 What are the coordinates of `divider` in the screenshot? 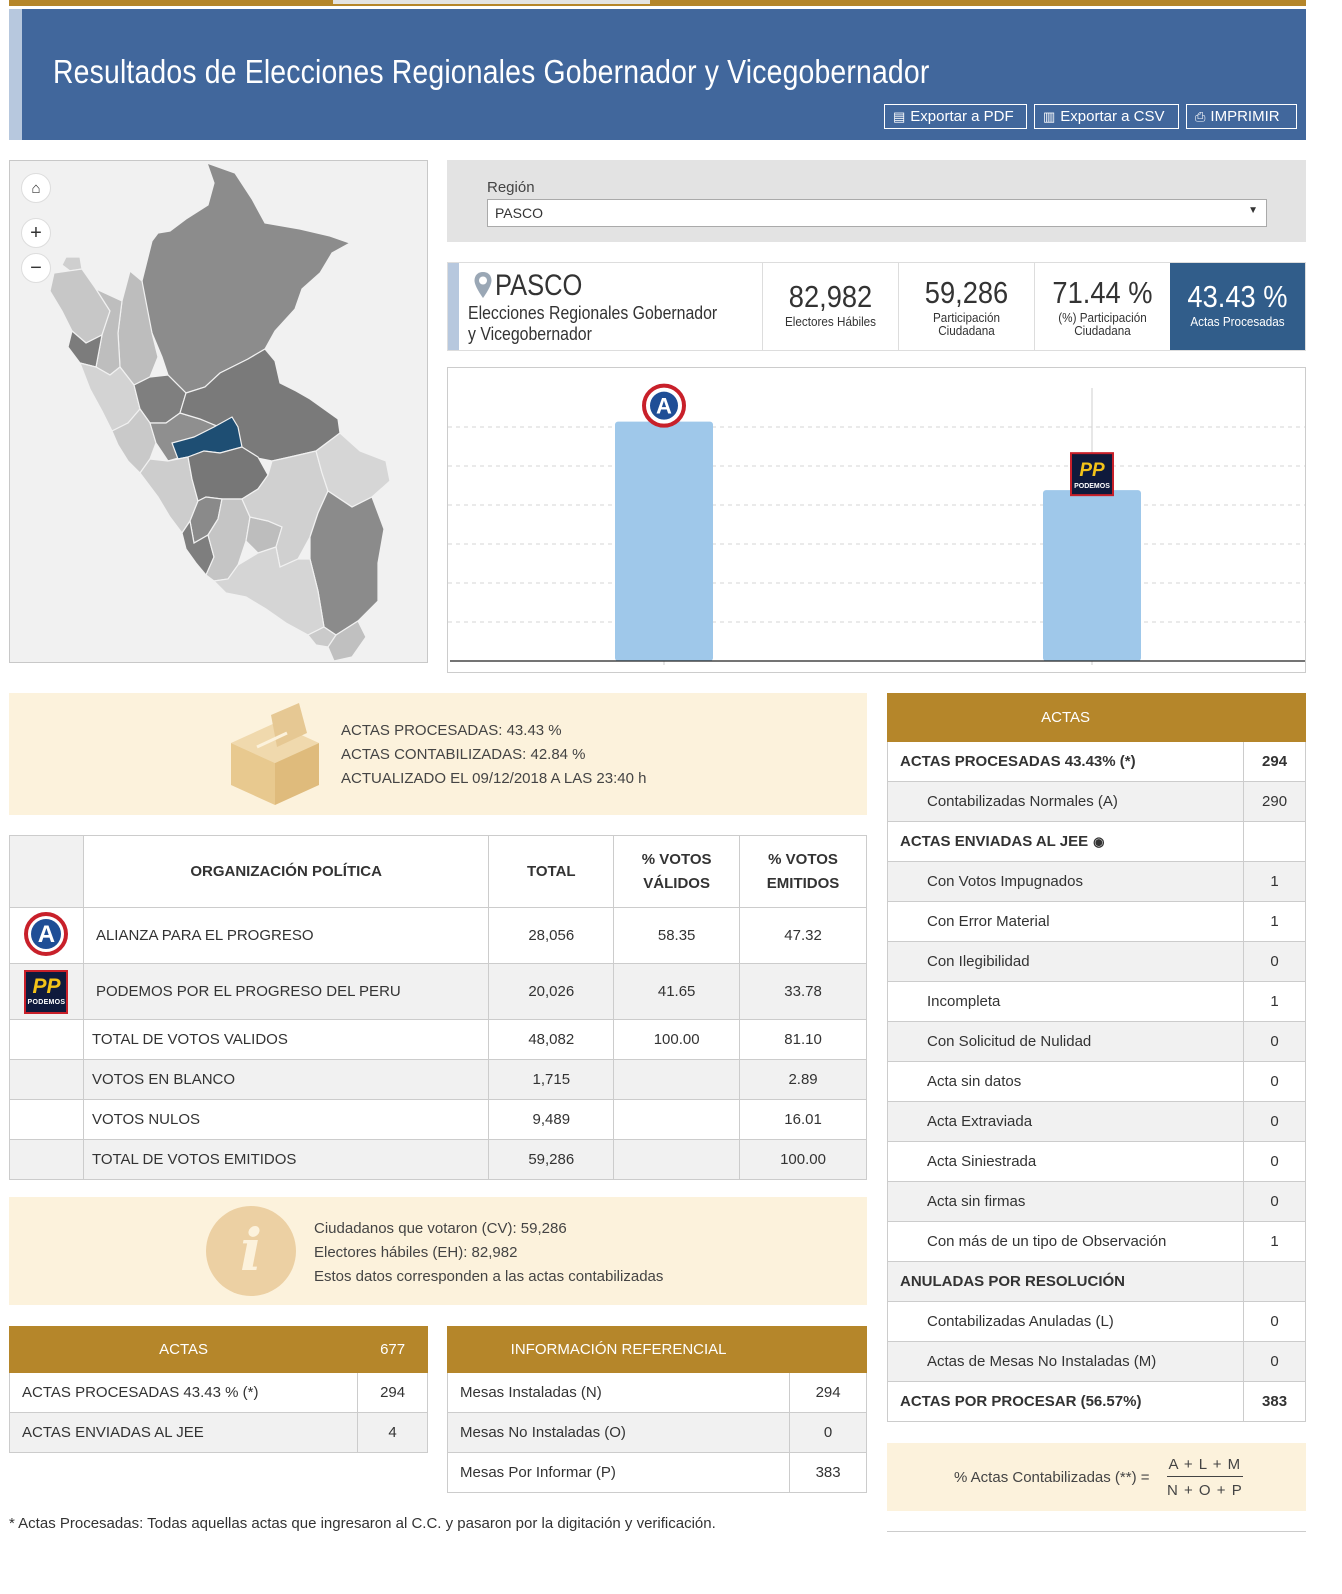 It's located at (1096, 1531).